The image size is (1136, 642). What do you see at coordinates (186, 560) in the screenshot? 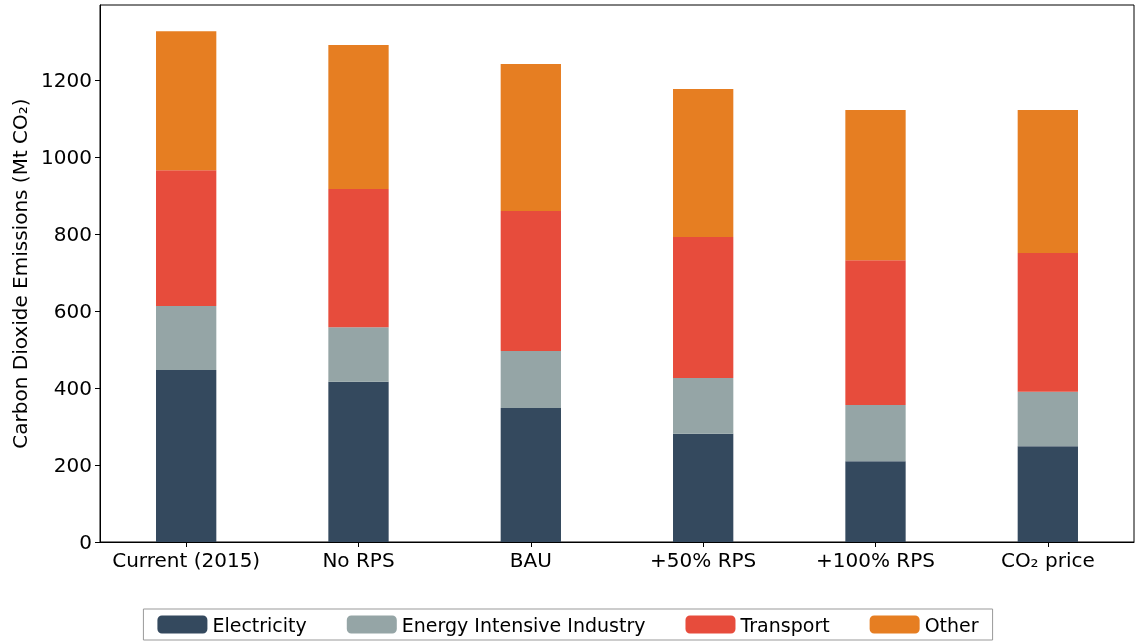
I see `x-tick-label: Current (2015)` at bounding box center [186, 560].